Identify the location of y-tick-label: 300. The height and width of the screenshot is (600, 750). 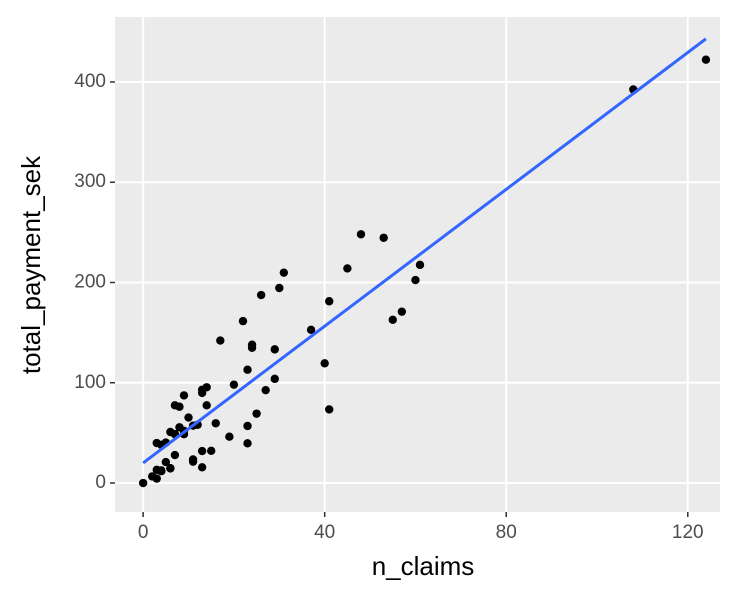
(90, 181).